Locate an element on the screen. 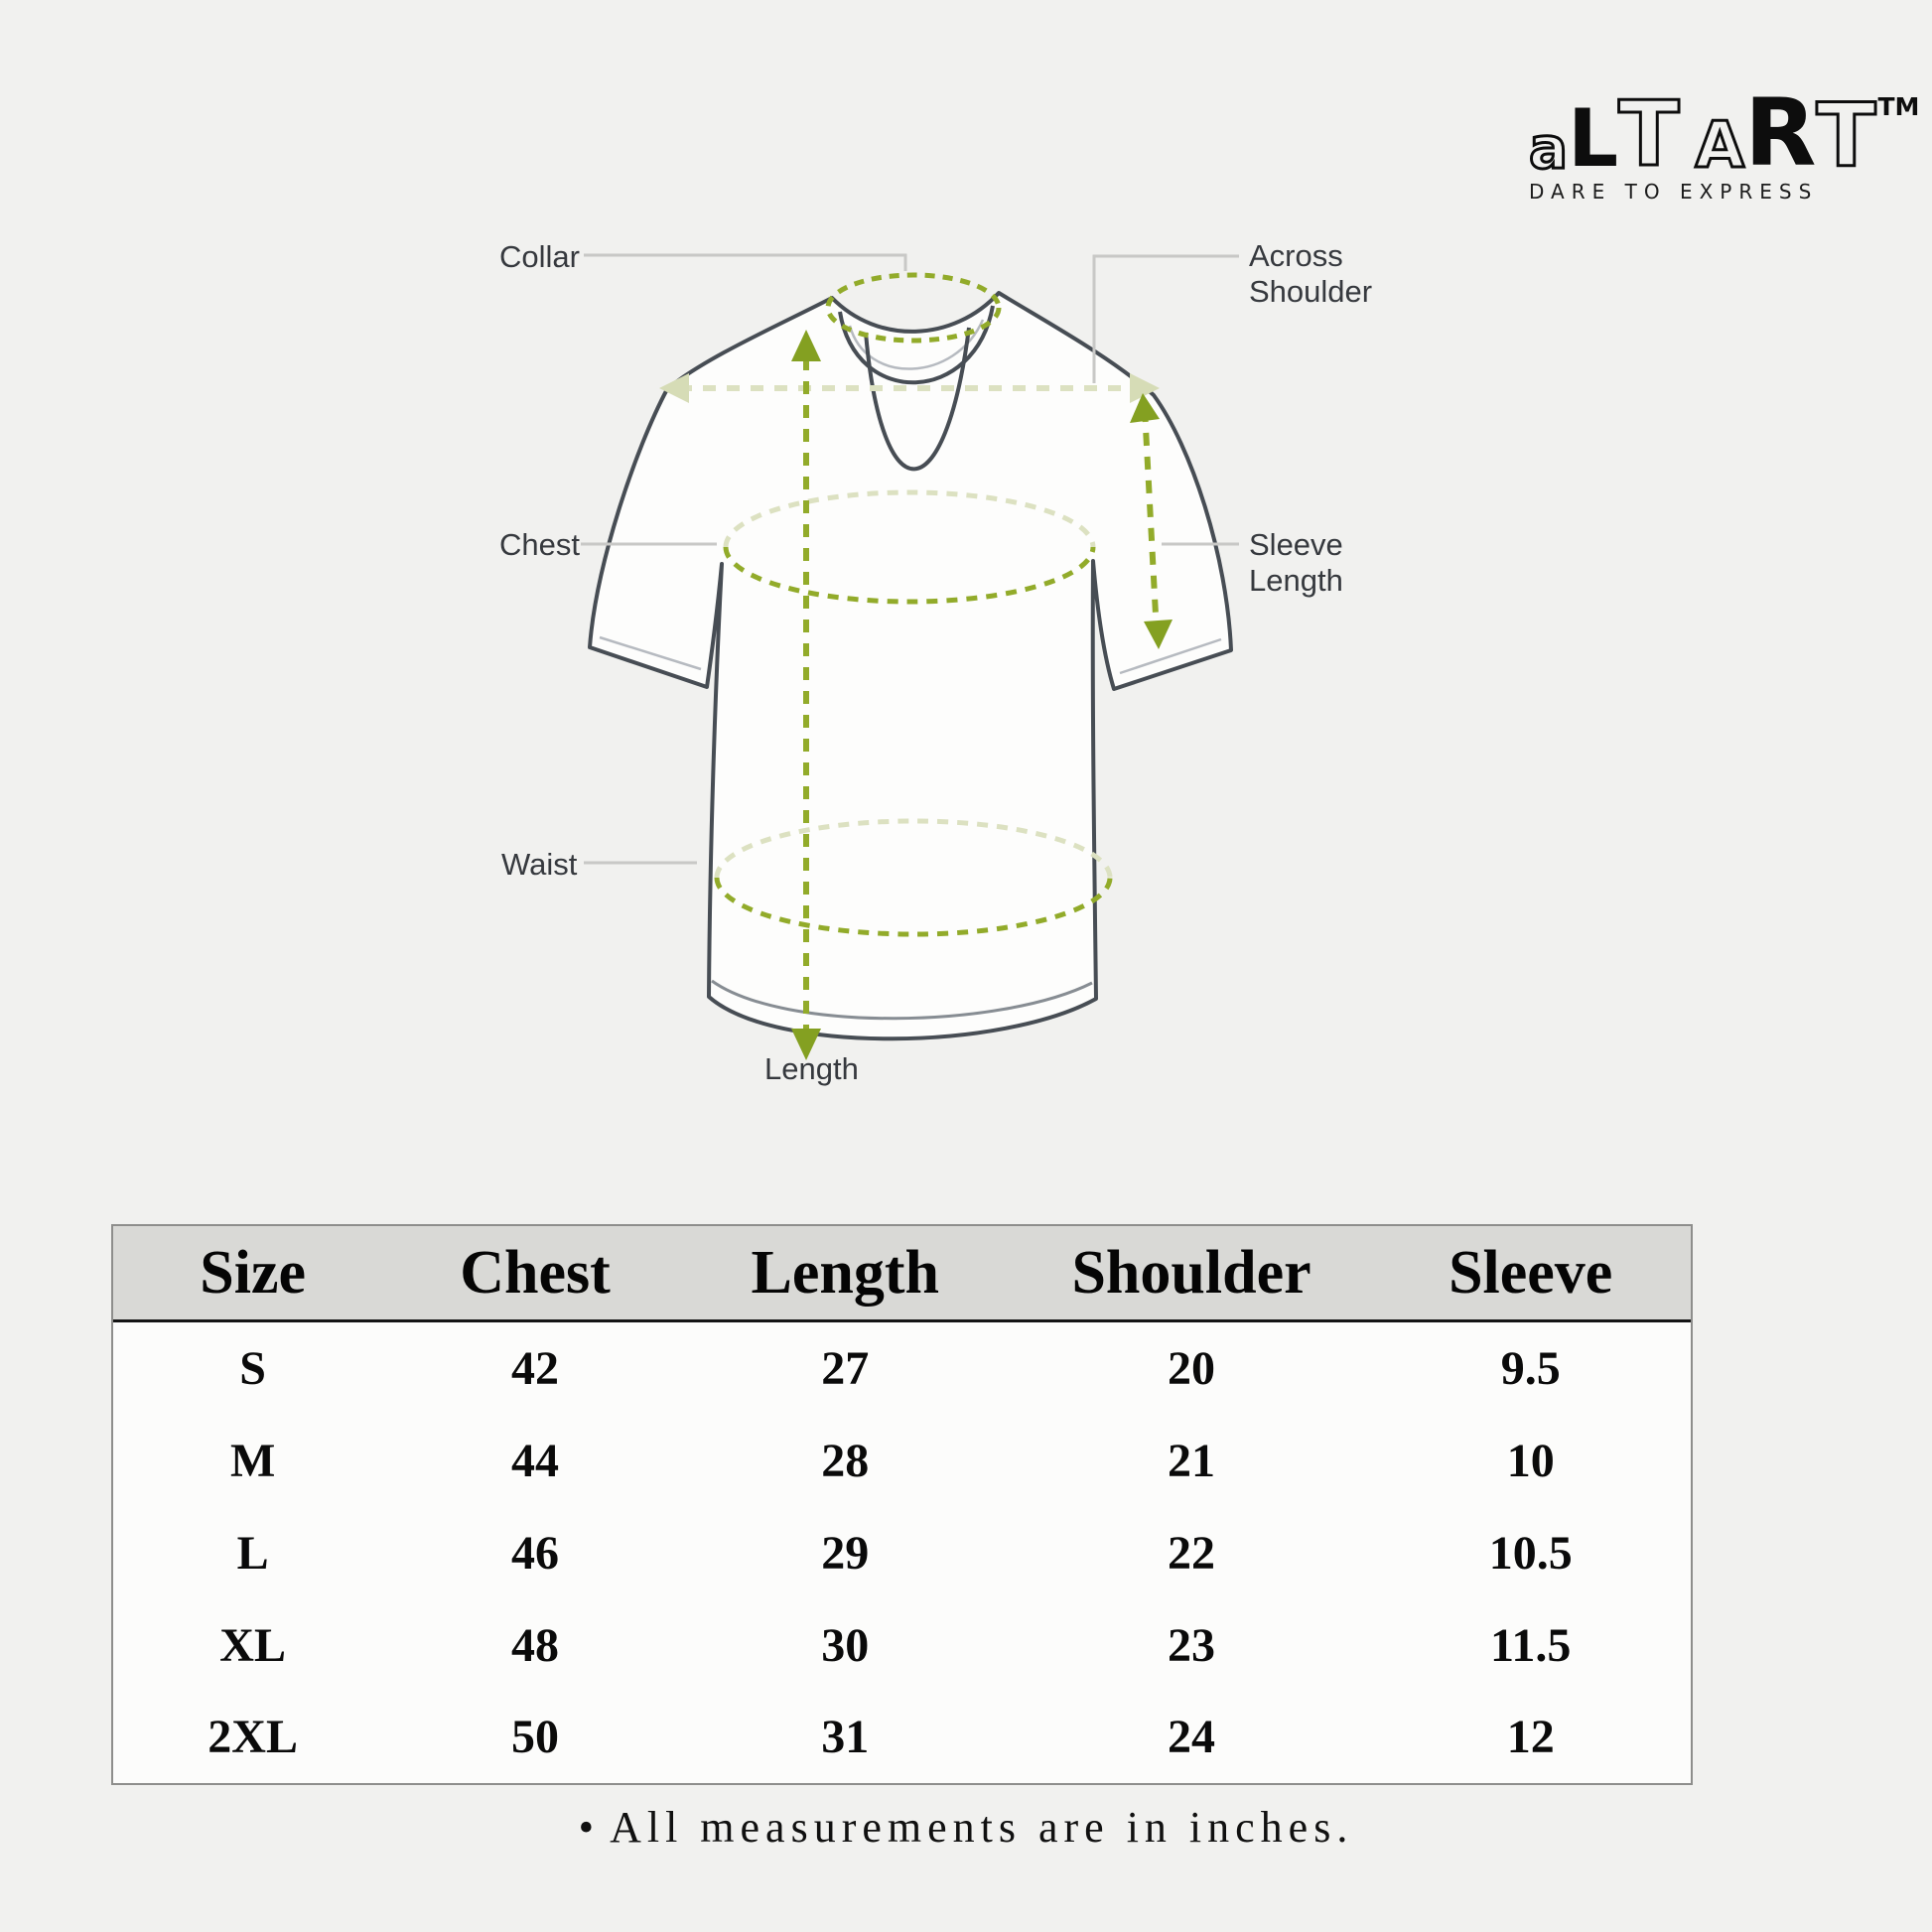 This screenshot has height=1932, width=1932. across-shoulder-arrow-left is located at coordinates (674, 388).